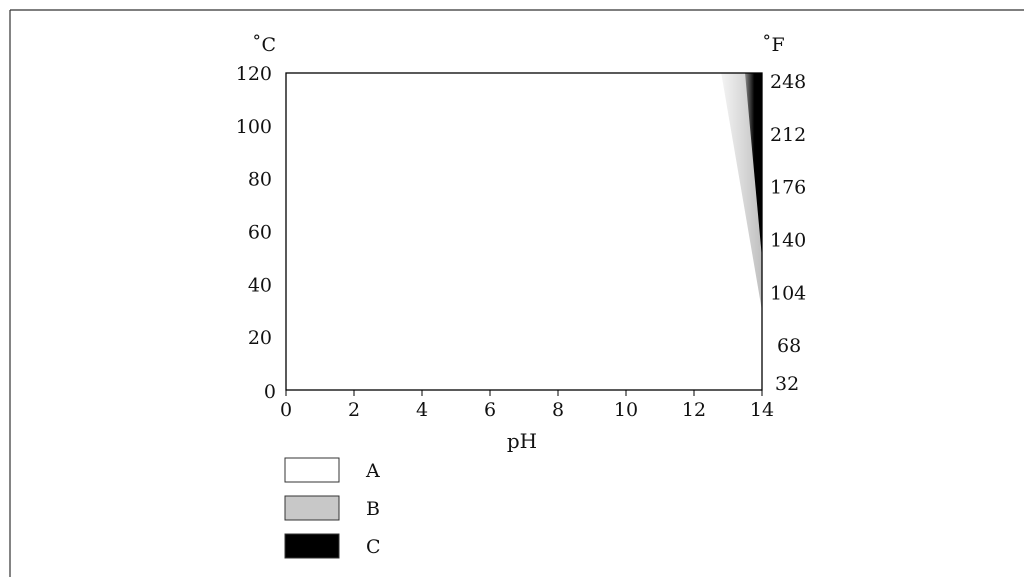  I want to click on x-tick-label: 4, so click(422, 410).